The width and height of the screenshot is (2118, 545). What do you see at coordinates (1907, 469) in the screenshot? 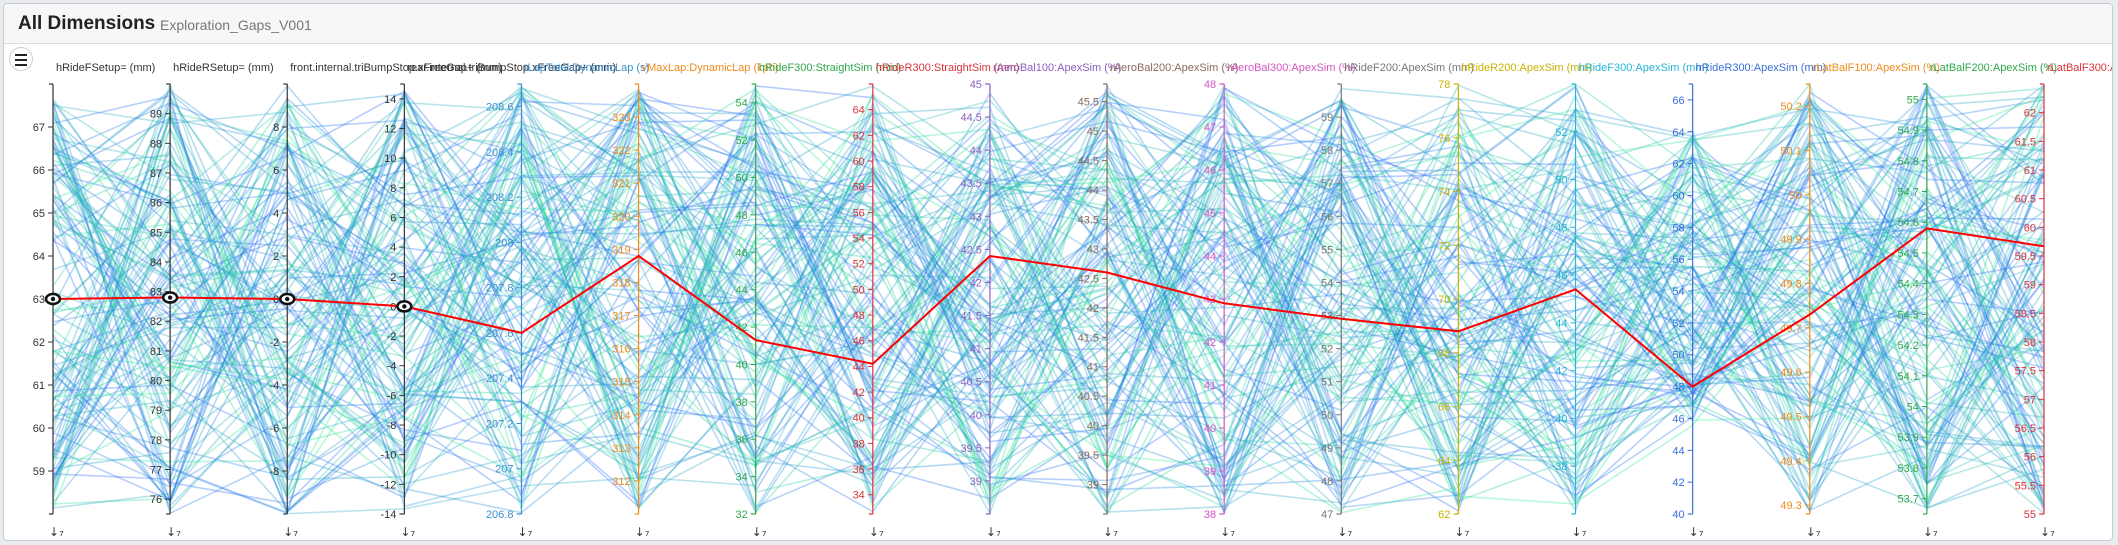
I see `axis-tick-label: 53.8` at bounding box center [1907, 469].